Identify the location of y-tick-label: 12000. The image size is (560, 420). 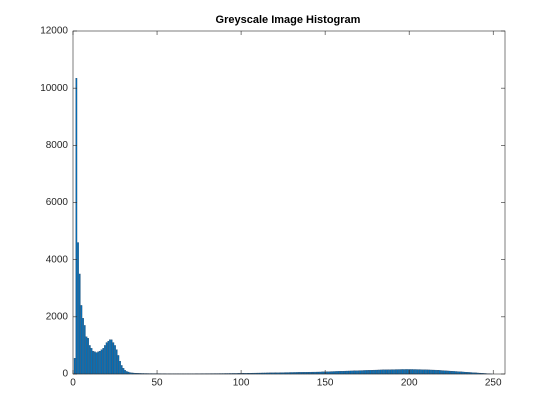
(54, 31).